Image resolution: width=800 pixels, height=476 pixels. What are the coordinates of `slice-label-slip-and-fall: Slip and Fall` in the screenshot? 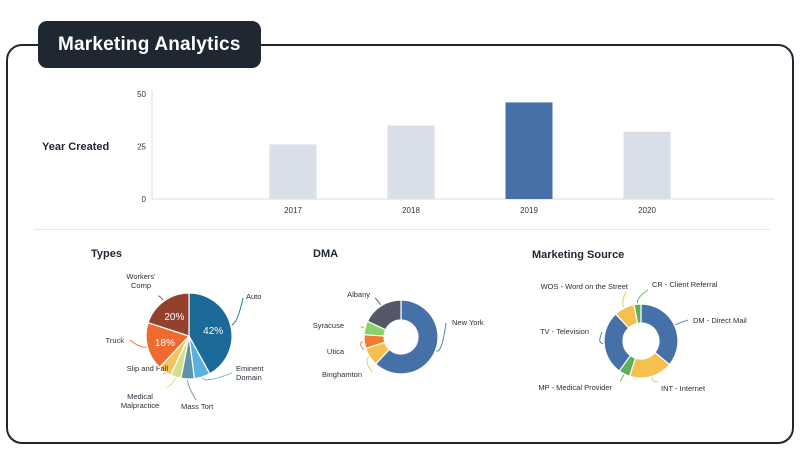 It's located at (148, 368).